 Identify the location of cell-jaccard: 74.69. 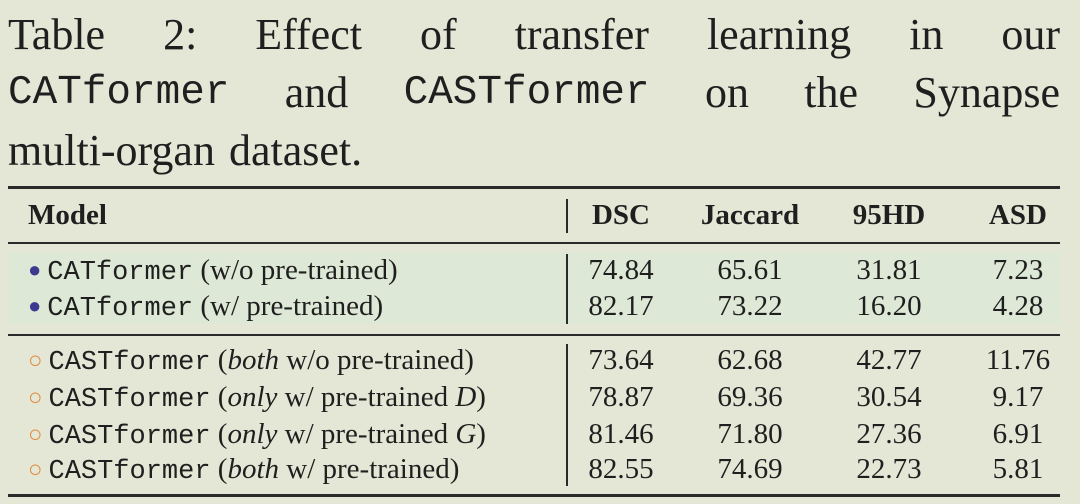
(750, 469).